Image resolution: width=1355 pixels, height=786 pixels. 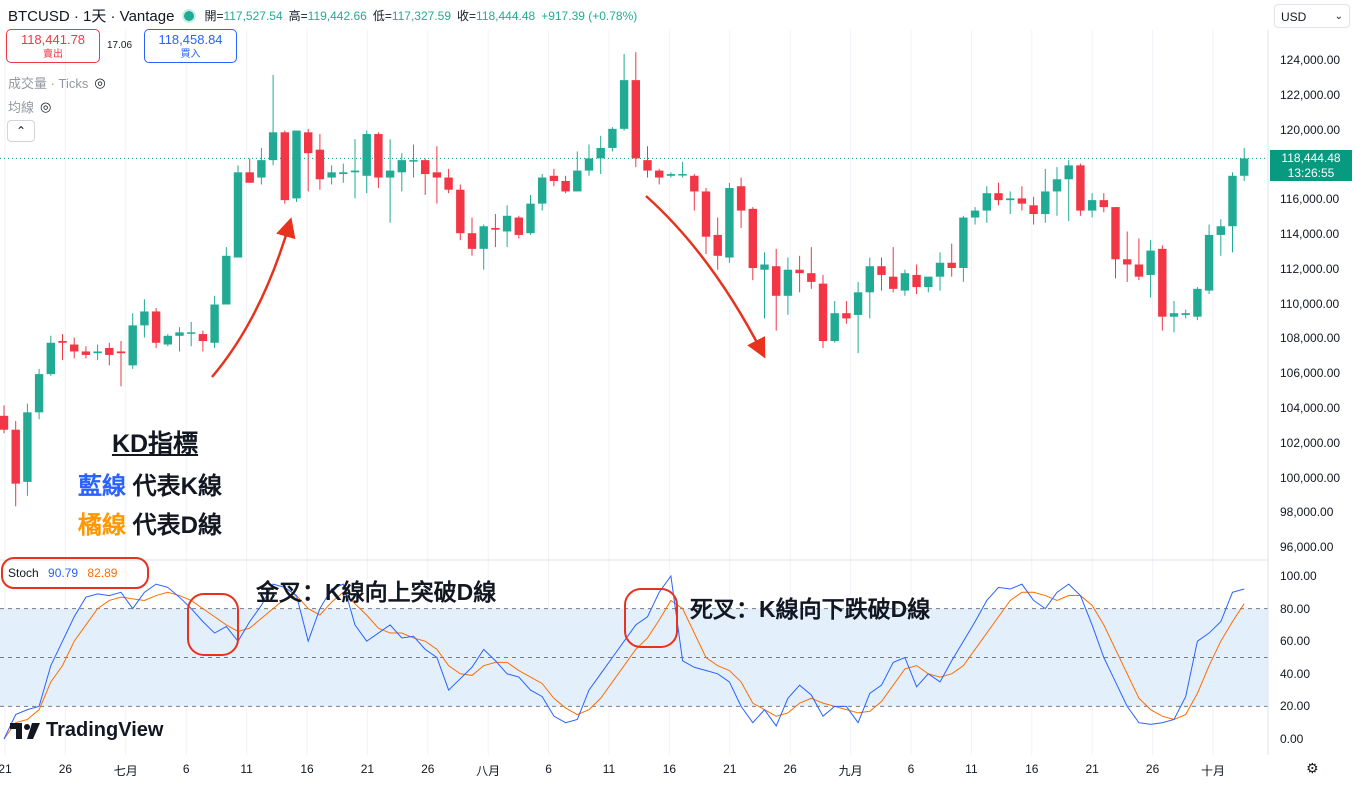 What do you see at coordinates (62, 573) in the screenshot?
I see `stoch-legend: Stoch 90.79 82.89` at bounding box center [62, 573].